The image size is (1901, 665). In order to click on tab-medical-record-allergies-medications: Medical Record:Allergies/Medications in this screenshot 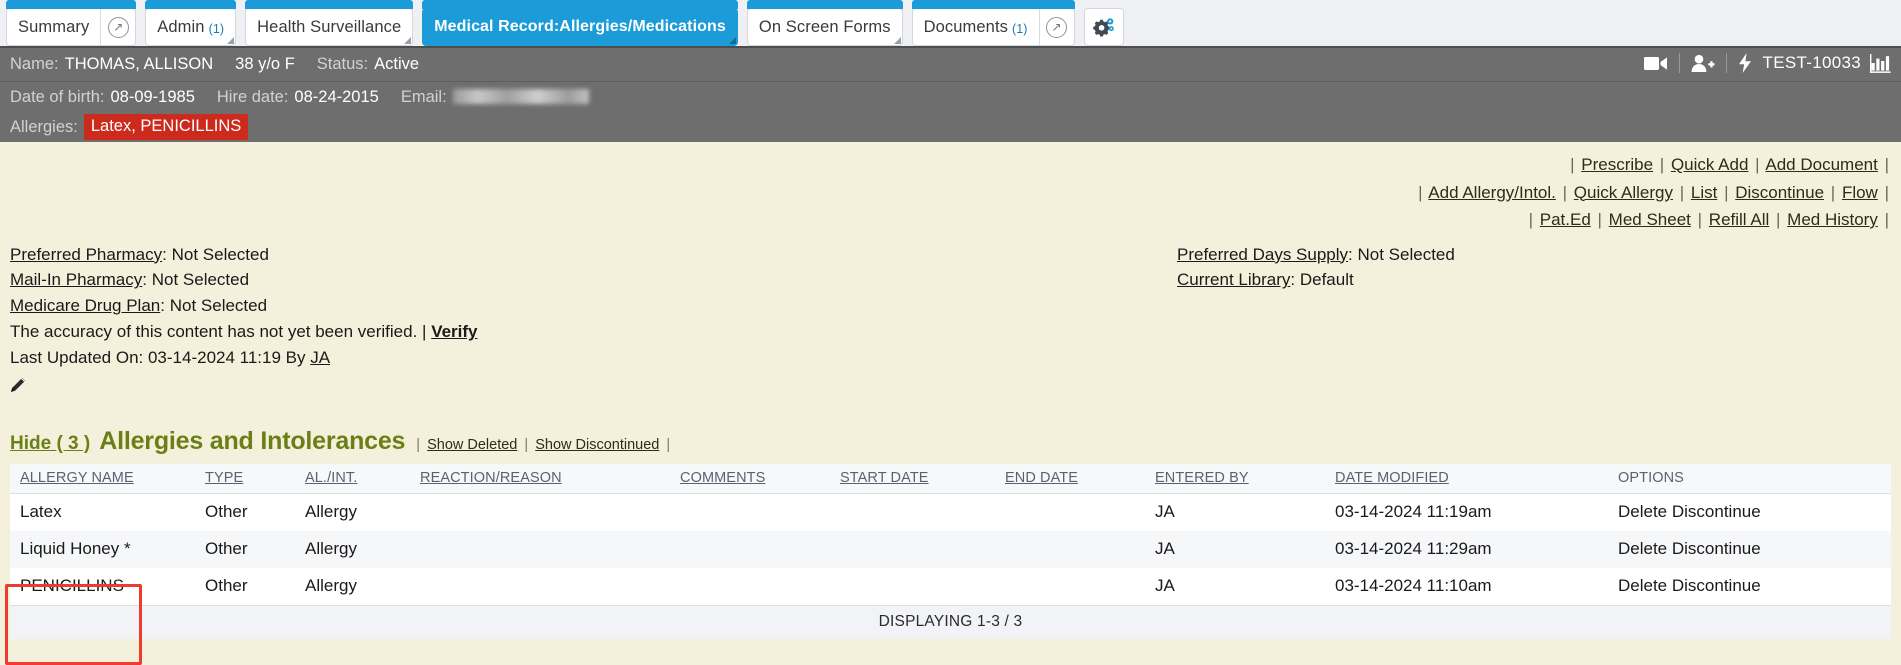, I will do `click(580, 23)`.